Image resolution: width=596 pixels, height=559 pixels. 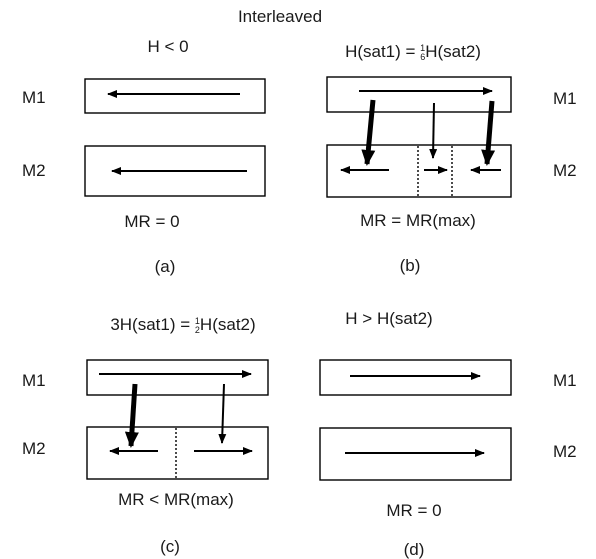 What do you see at coordinates (131, 415) in the screenshot?
I see `panel-c-field-arrow-left` at bounding box center [131, 415].